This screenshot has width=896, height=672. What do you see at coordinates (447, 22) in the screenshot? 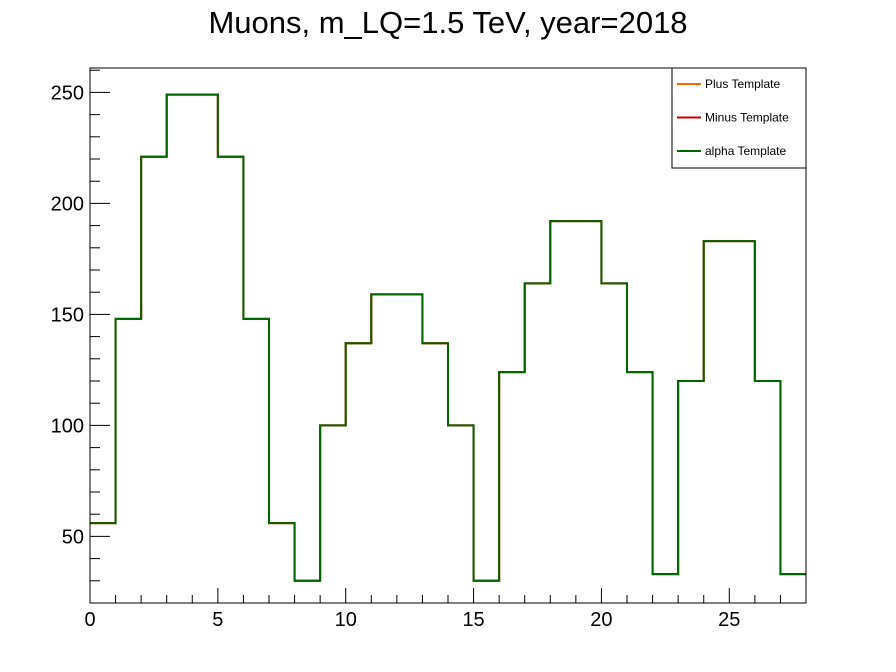
I see `chart-title: Muons, m_LQ=1.5 TeV, year=2018` at bounding box center [447, 22].